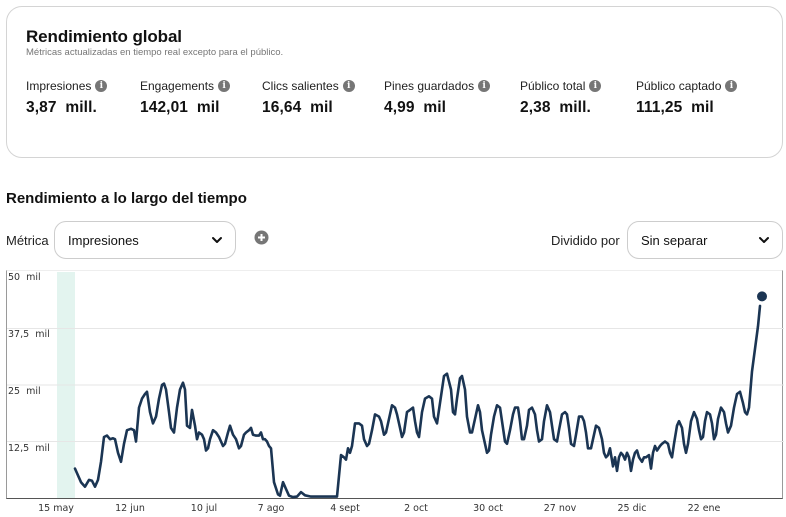 This screenshot has height=517, width=786. I want to click on metric-publico-captado: Público captado i 111,25 mil, so click(687, 98).